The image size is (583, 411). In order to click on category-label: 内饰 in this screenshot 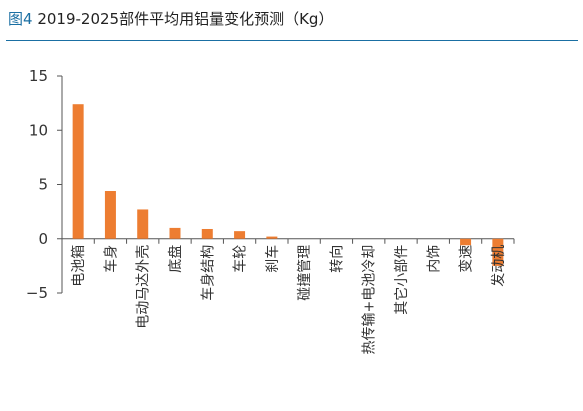, I will do `click(434, 259)`.